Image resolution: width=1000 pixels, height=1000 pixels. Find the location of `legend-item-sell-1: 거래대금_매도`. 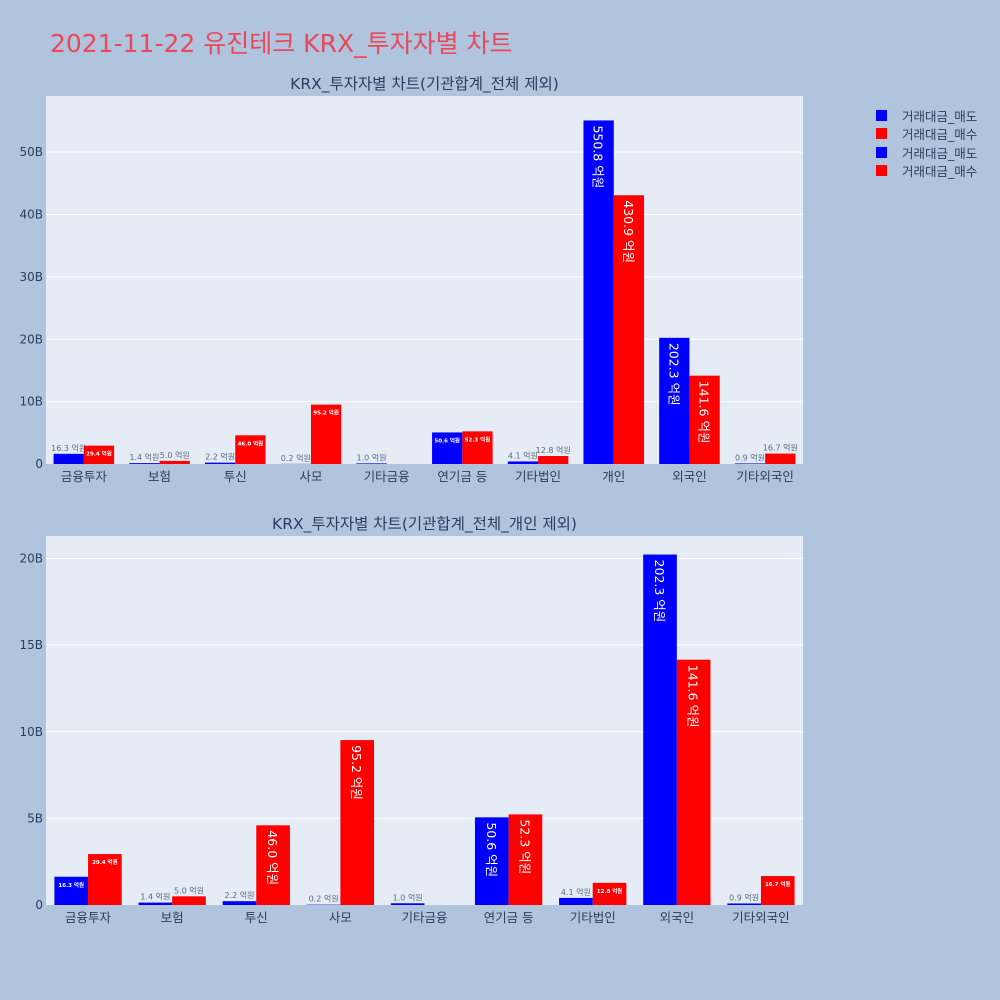

legend-item-sell-1: 거래대금_매도 is located at coordinates (926, 115).